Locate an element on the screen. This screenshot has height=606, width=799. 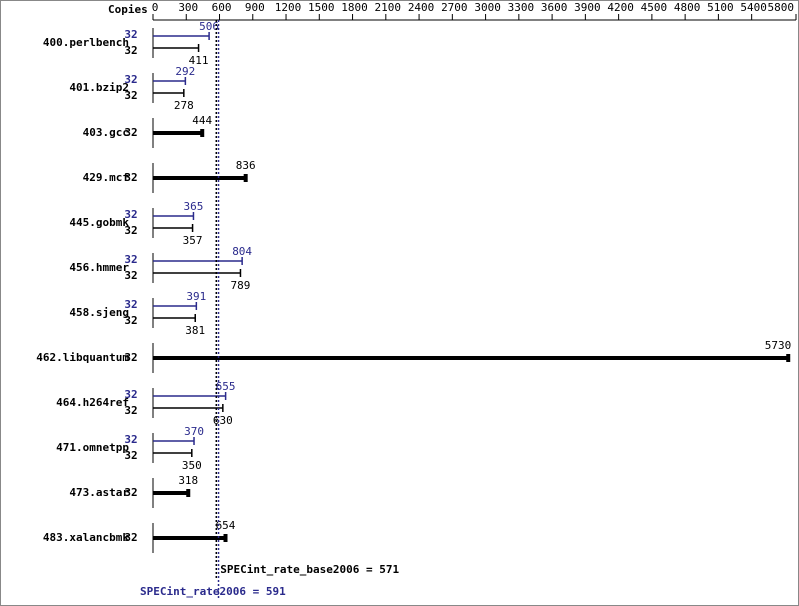
value-label: 278 is located at coordinates (184, 105).